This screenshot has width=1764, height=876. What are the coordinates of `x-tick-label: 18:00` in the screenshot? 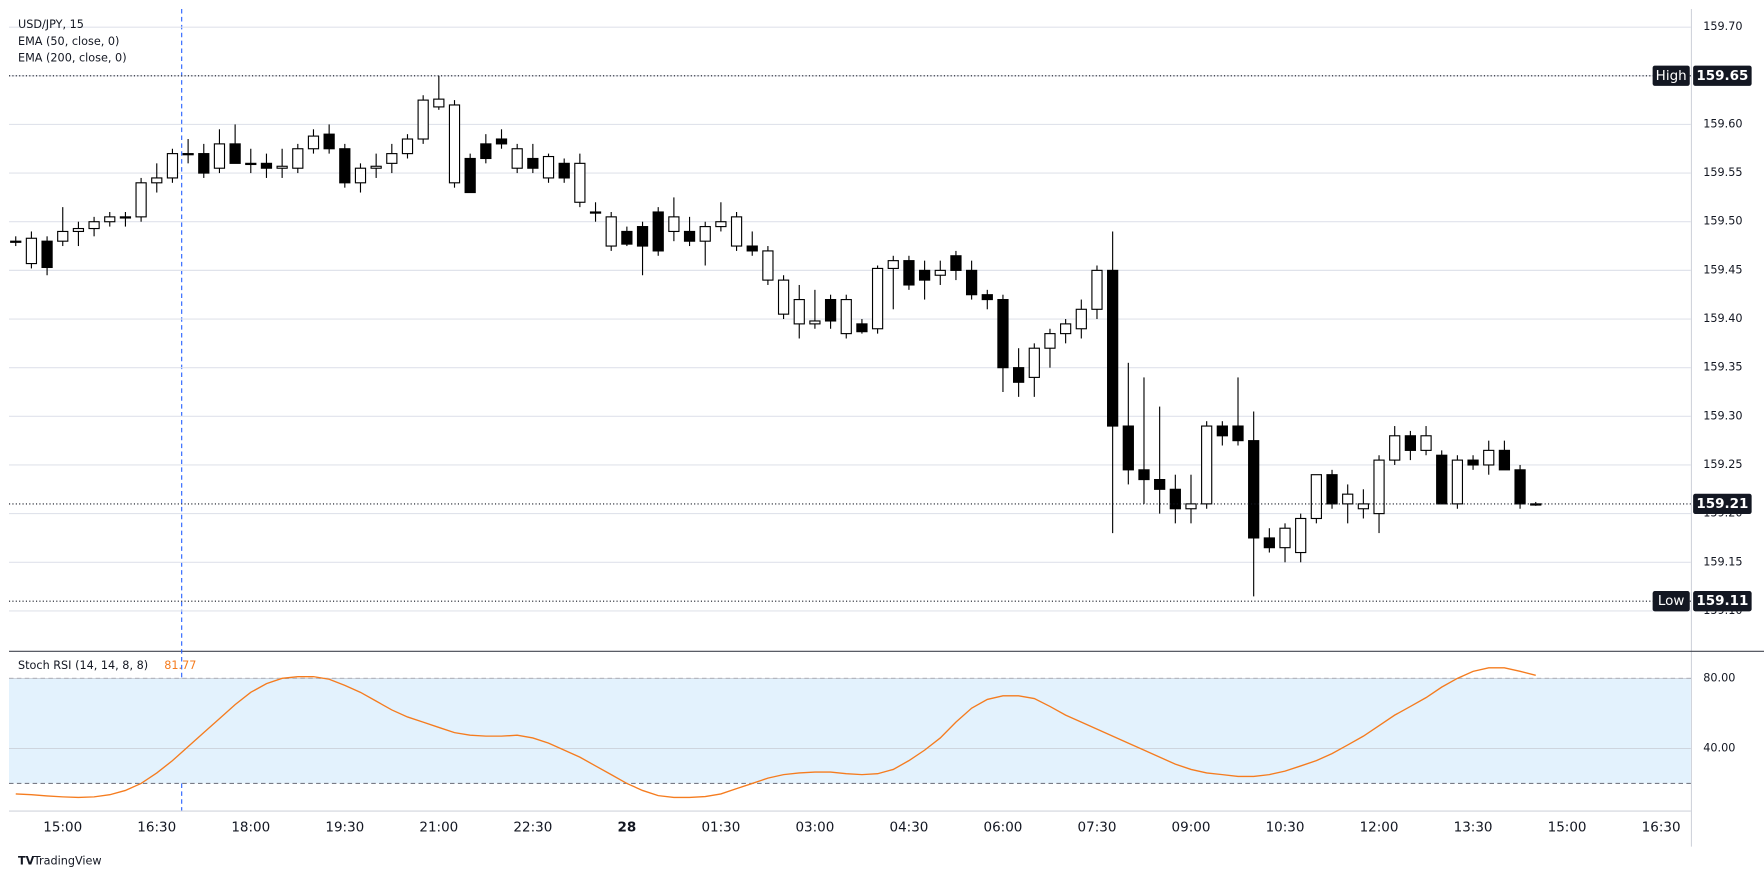 It's located at (250, 827).